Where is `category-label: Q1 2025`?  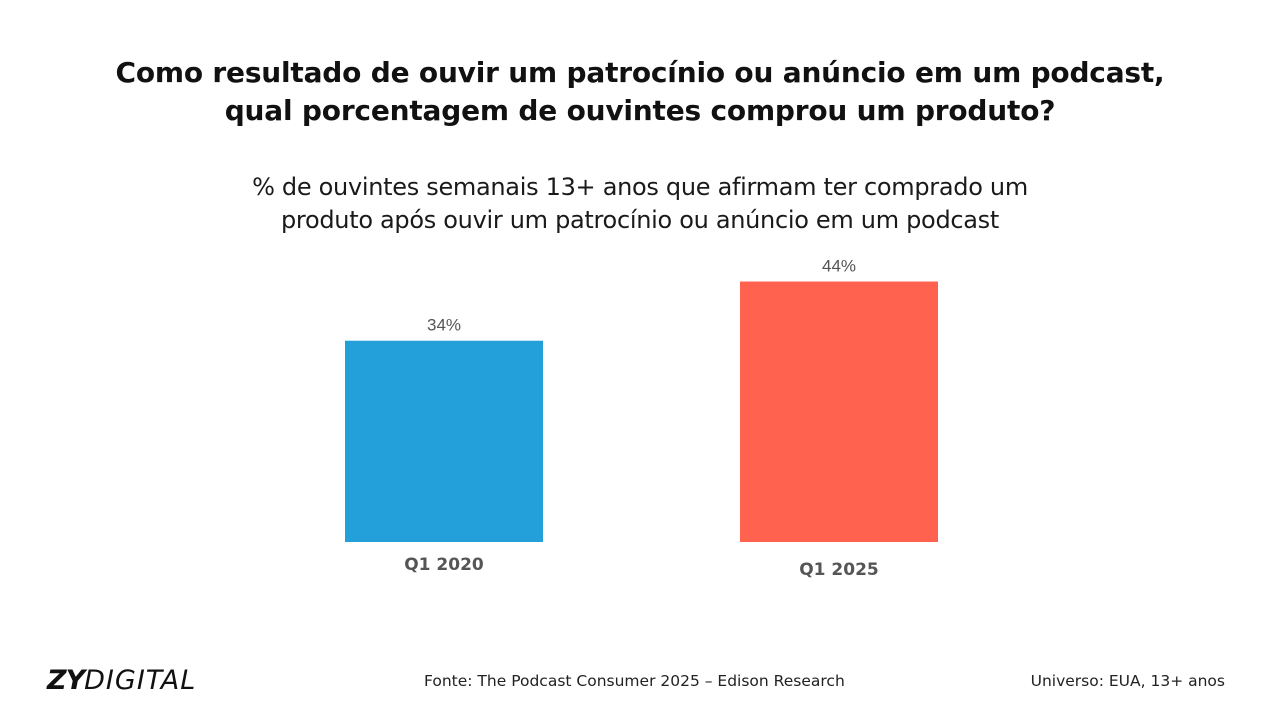
category-label: Q1 2025 is located at coordinates (839, 570).